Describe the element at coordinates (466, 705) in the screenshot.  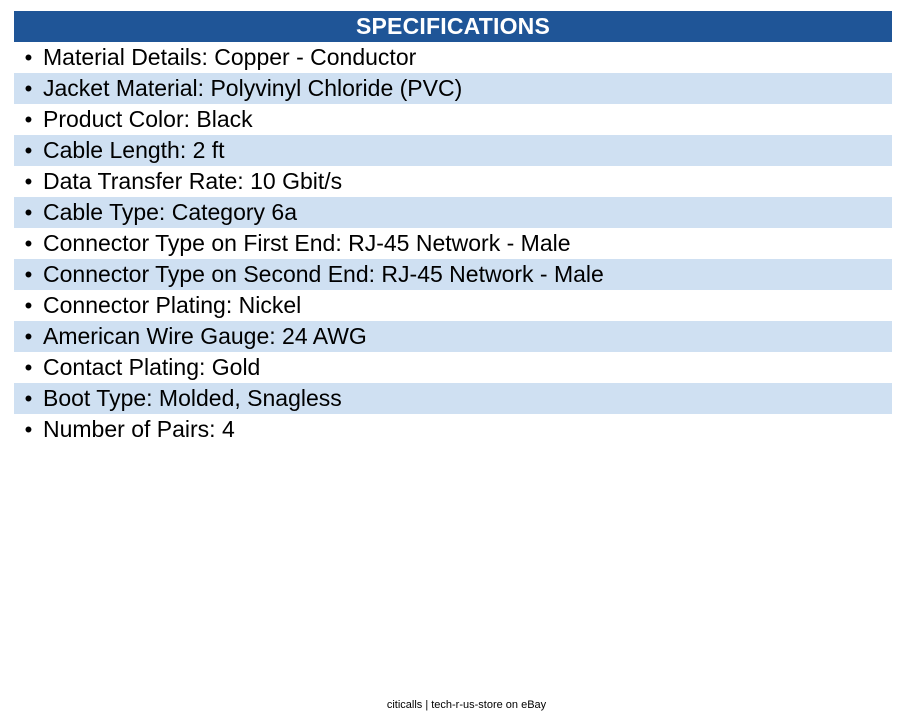
I see `footer-credit: citicalls | tech-r-us-store on eBay` at that location.